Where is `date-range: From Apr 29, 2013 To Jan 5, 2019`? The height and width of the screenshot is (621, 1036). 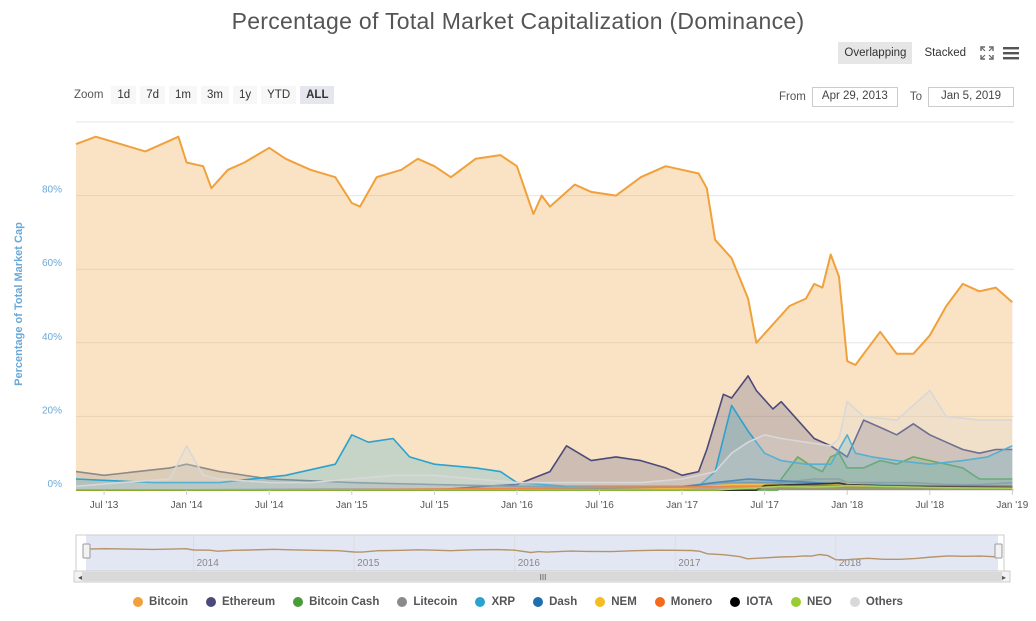
date-range: From Apr 29, 2013 To Jan 5, 2019 is located at coordinates (896, 97).